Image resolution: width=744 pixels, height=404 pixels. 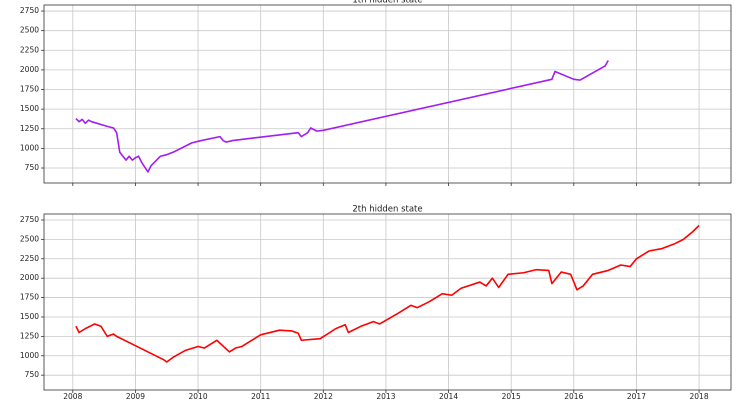 I want to click on chart-title: 1th hidden state, so click(x=387, y=3).